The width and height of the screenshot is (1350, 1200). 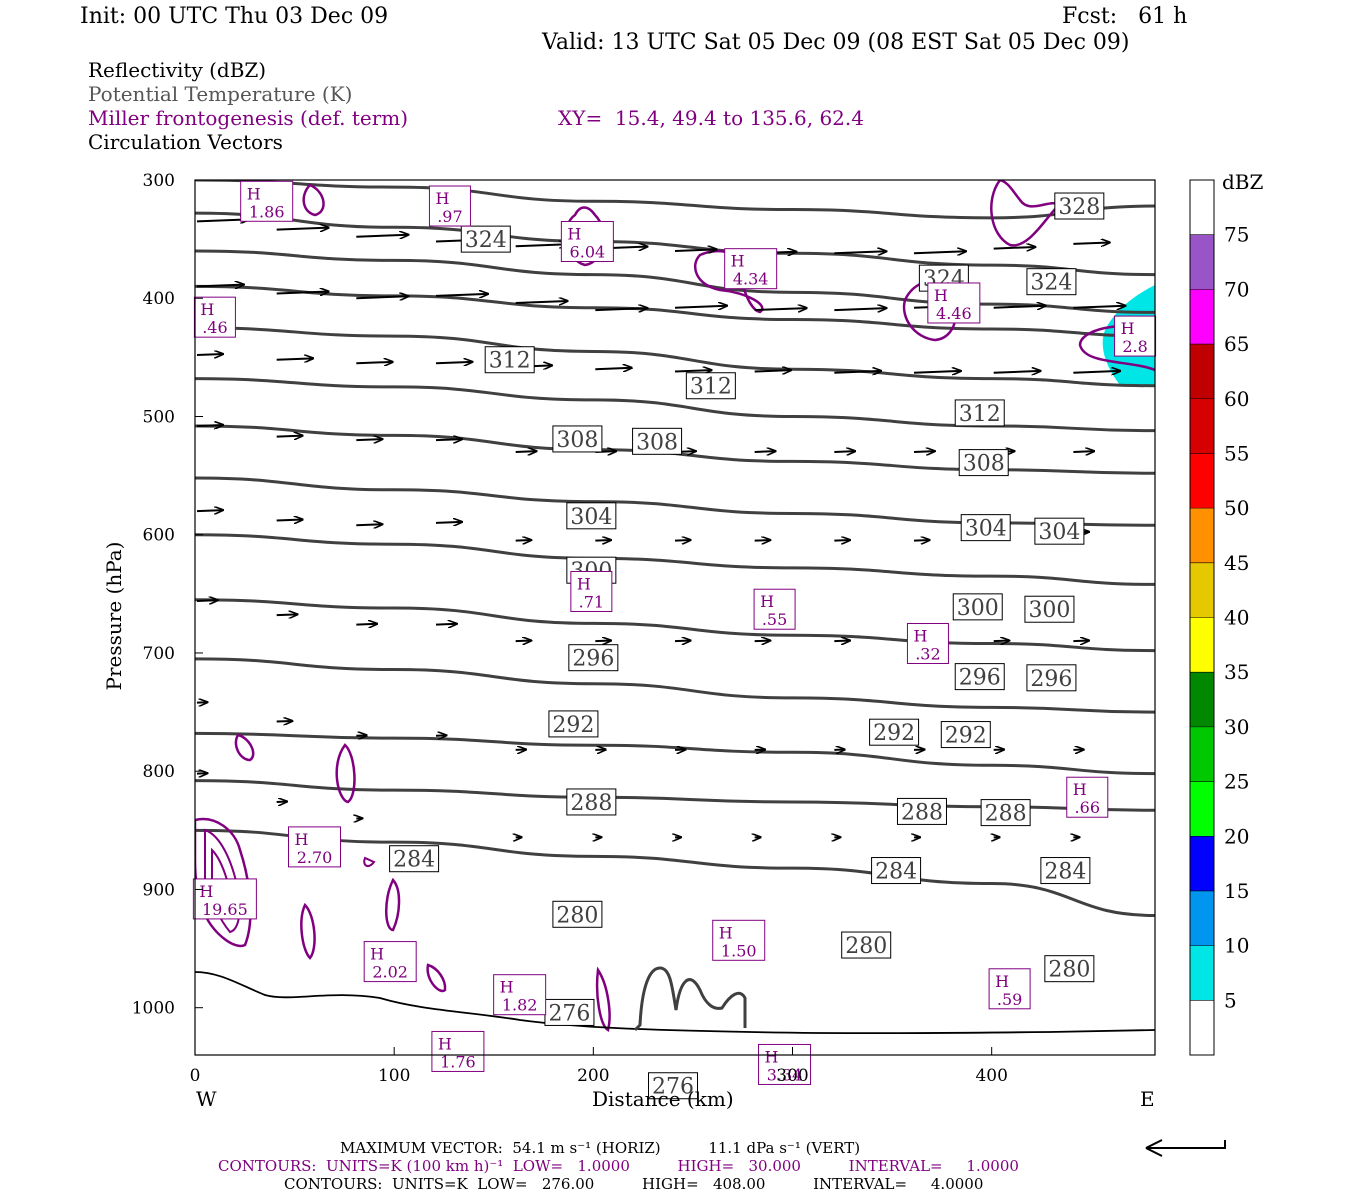 What do you see at coordinates (159, 890) in the screenshot?
I see `y-tick-label: 900` at bounding box center [159, 890].